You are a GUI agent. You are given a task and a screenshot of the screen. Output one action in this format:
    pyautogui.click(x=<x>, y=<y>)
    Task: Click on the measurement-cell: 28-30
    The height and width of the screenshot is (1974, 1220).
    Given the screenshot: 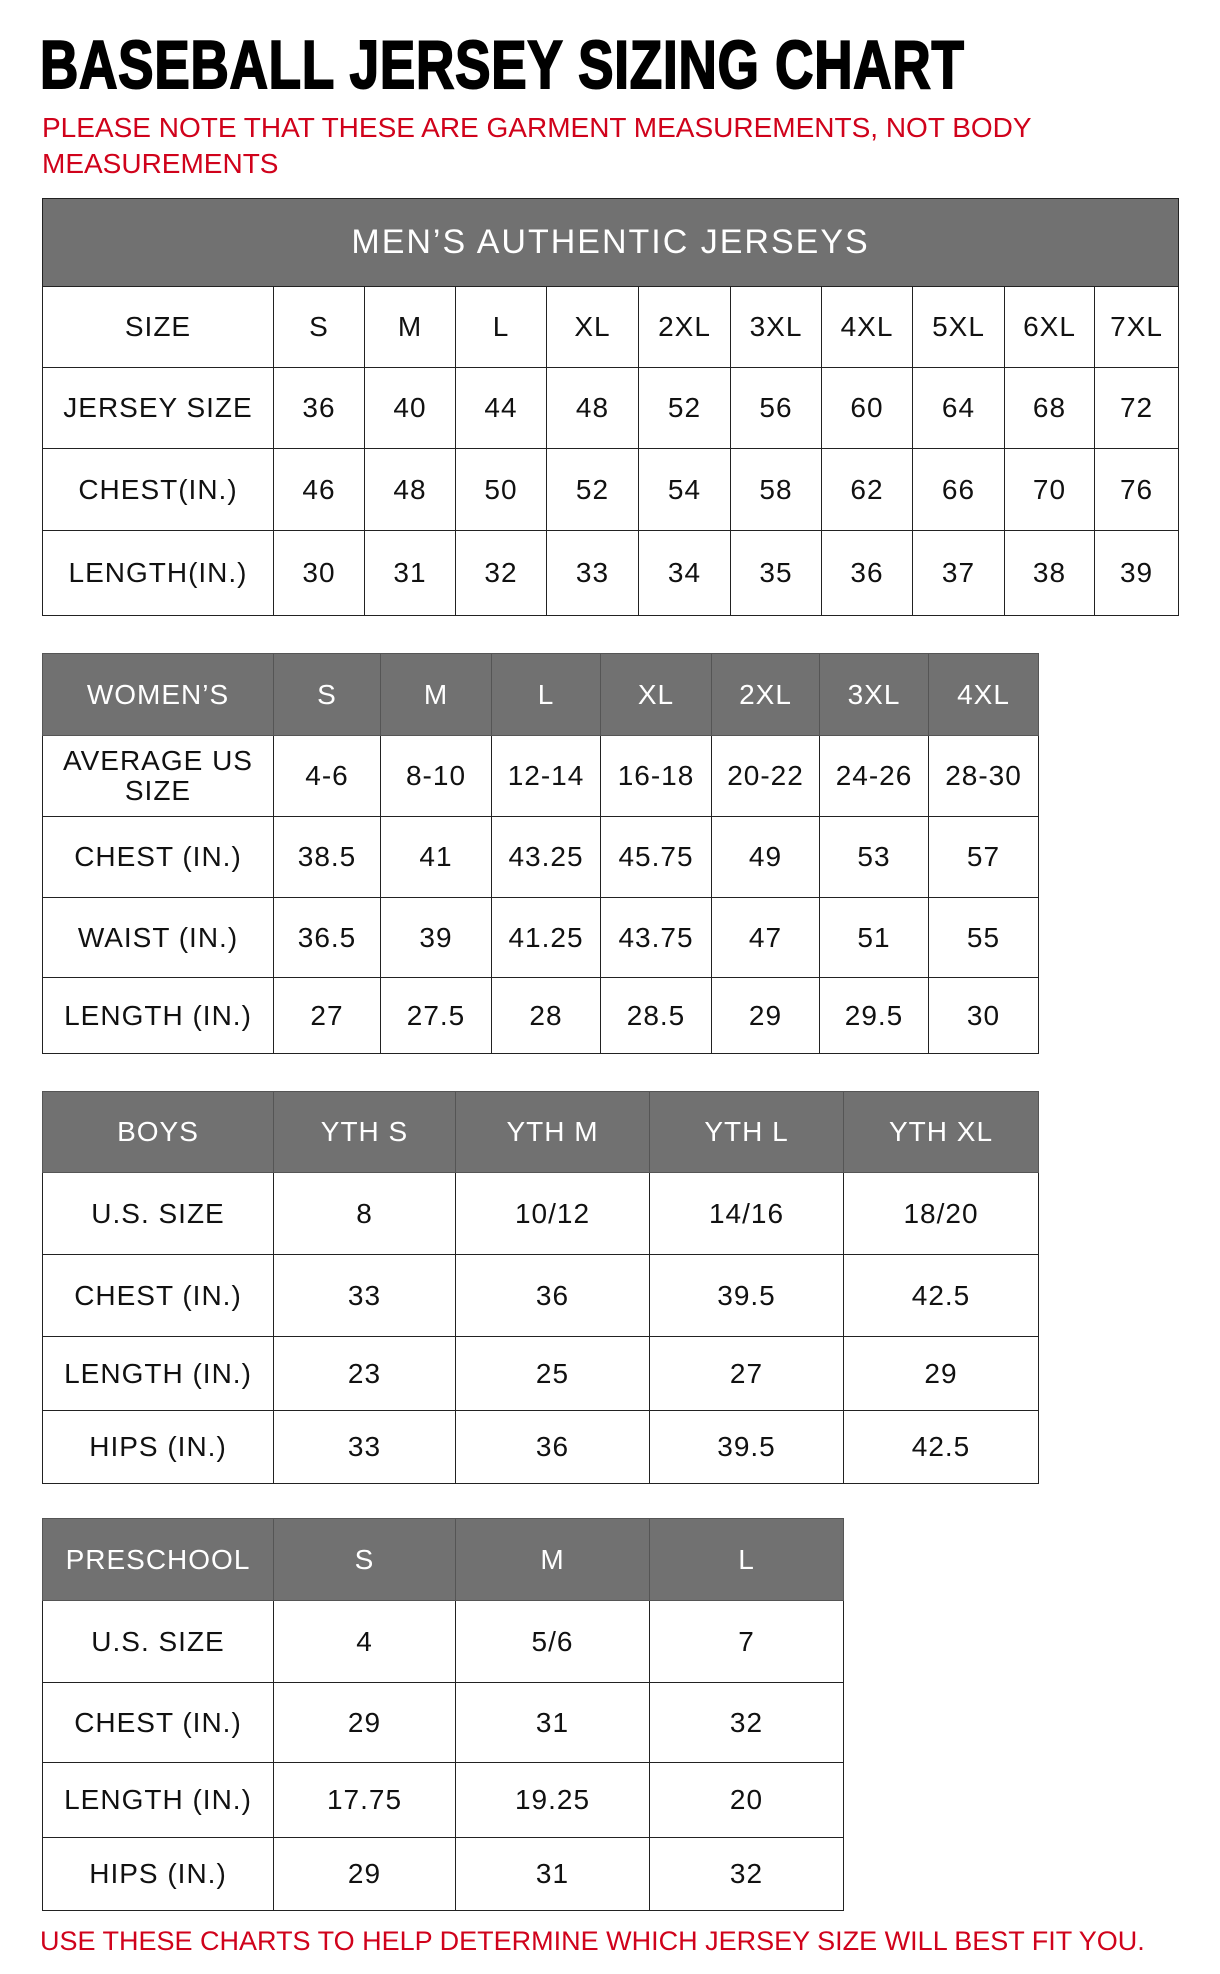 What is the action you would take?
    pyautogui.click(x=983, y=776)
    